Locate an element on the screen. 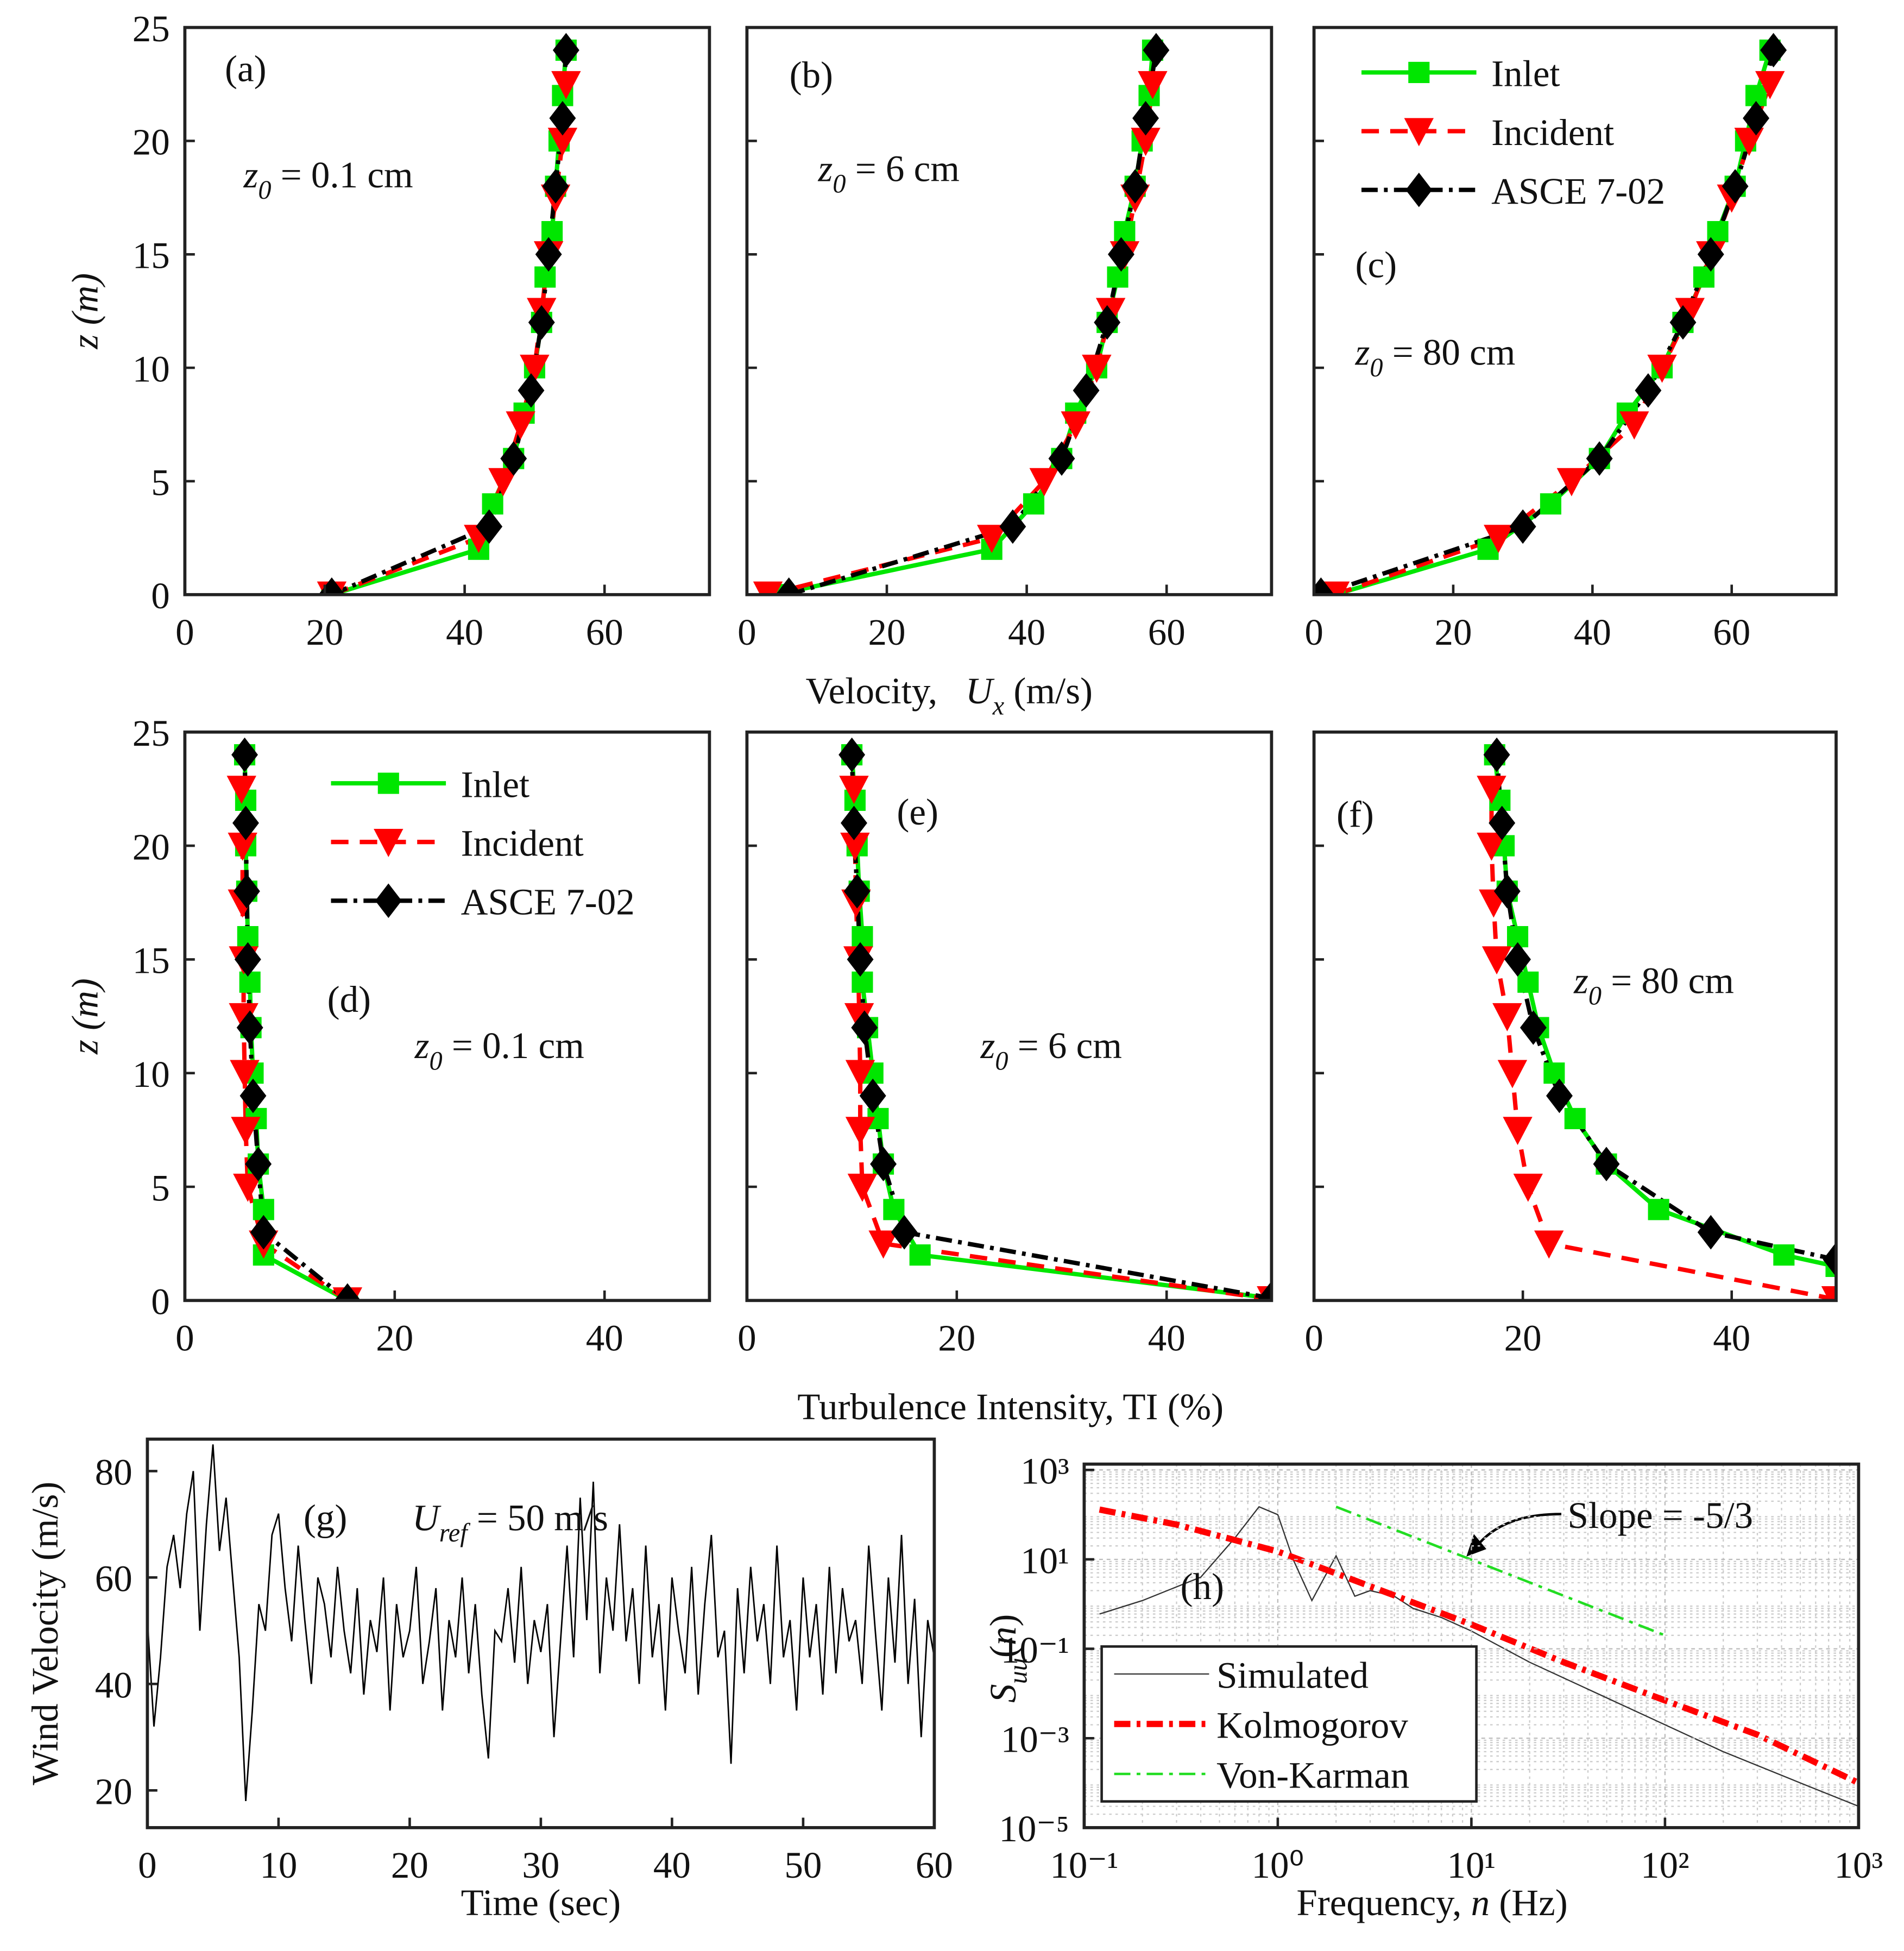 The width and height of the screenshot is (1904, 1951). x-tick-label: 10¹ is located at coordinates (1471, 1865).